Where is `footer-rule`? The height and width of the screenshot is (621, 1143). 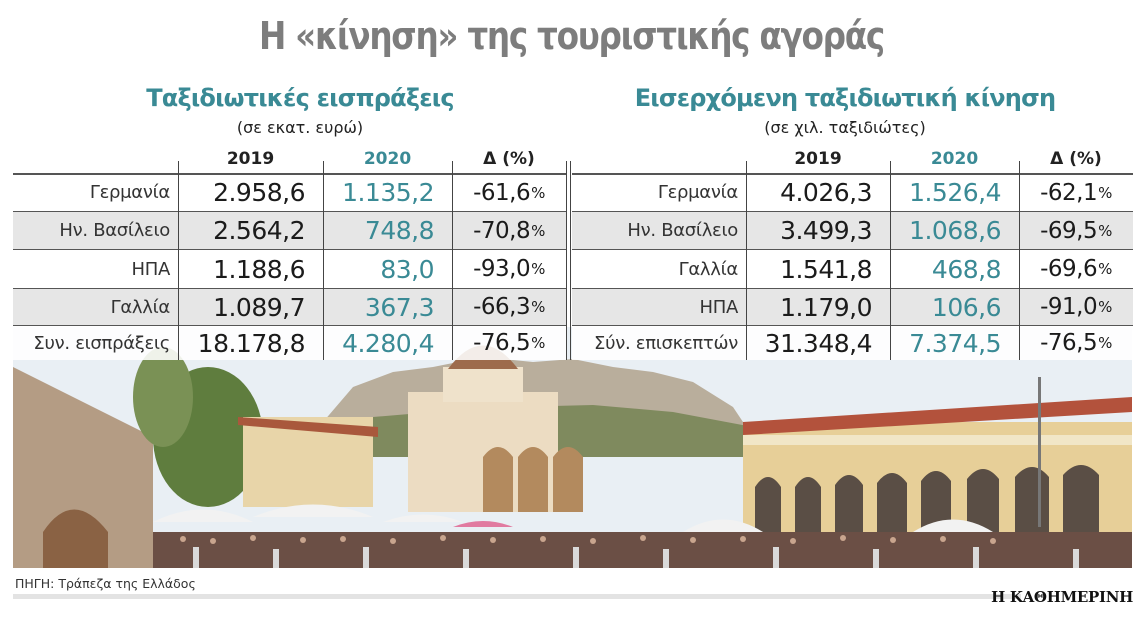 footer-rule is located at coordinates (517, 596).